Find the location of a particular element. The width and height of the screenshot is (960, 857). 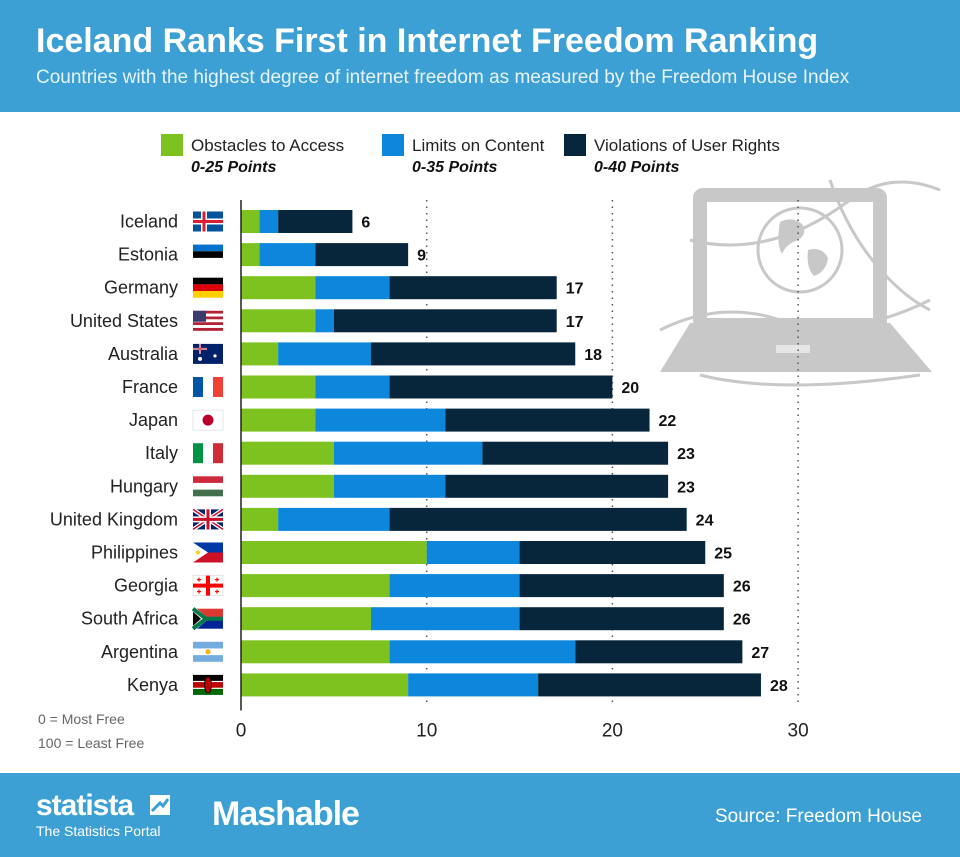

note-least-free: 100 = Least Free is located at coordinates (91, 743).